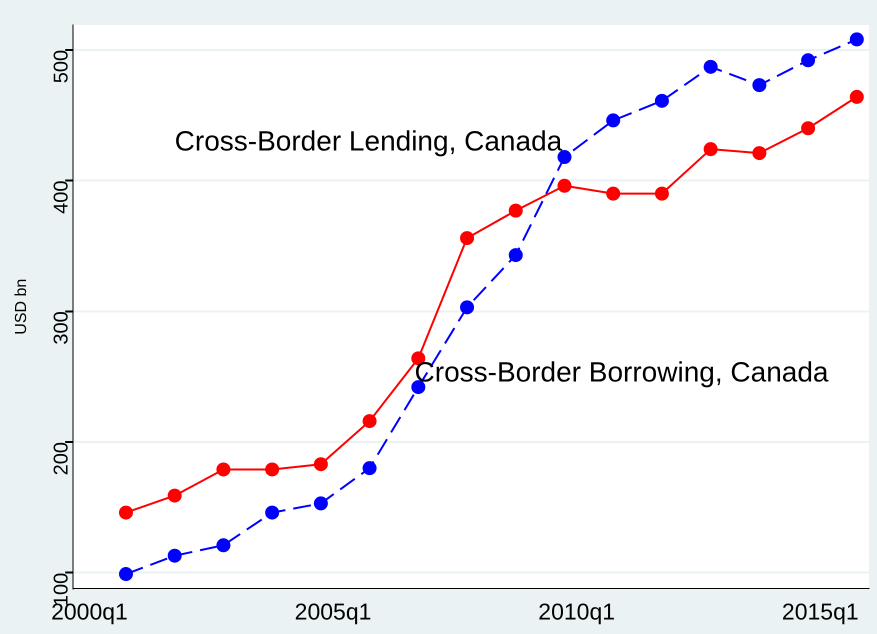  What do you see at coordinates (333, 611) in the screenshot?
I see `x-tick-label: 2005q1` at bounding box center [333, 611].